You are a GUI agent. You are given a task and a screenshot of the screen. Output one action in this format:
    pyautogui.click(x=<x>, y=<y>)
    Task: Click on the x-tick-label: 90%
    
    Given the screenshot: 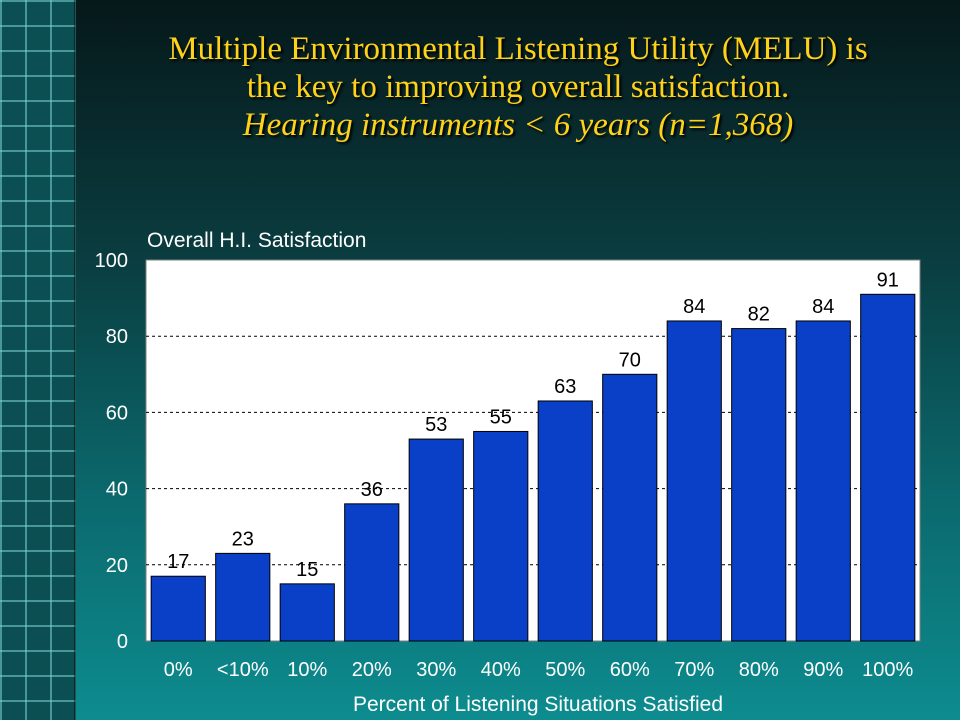 What is the action you would take?
    pyautogui.click(x=823, y=670)
    